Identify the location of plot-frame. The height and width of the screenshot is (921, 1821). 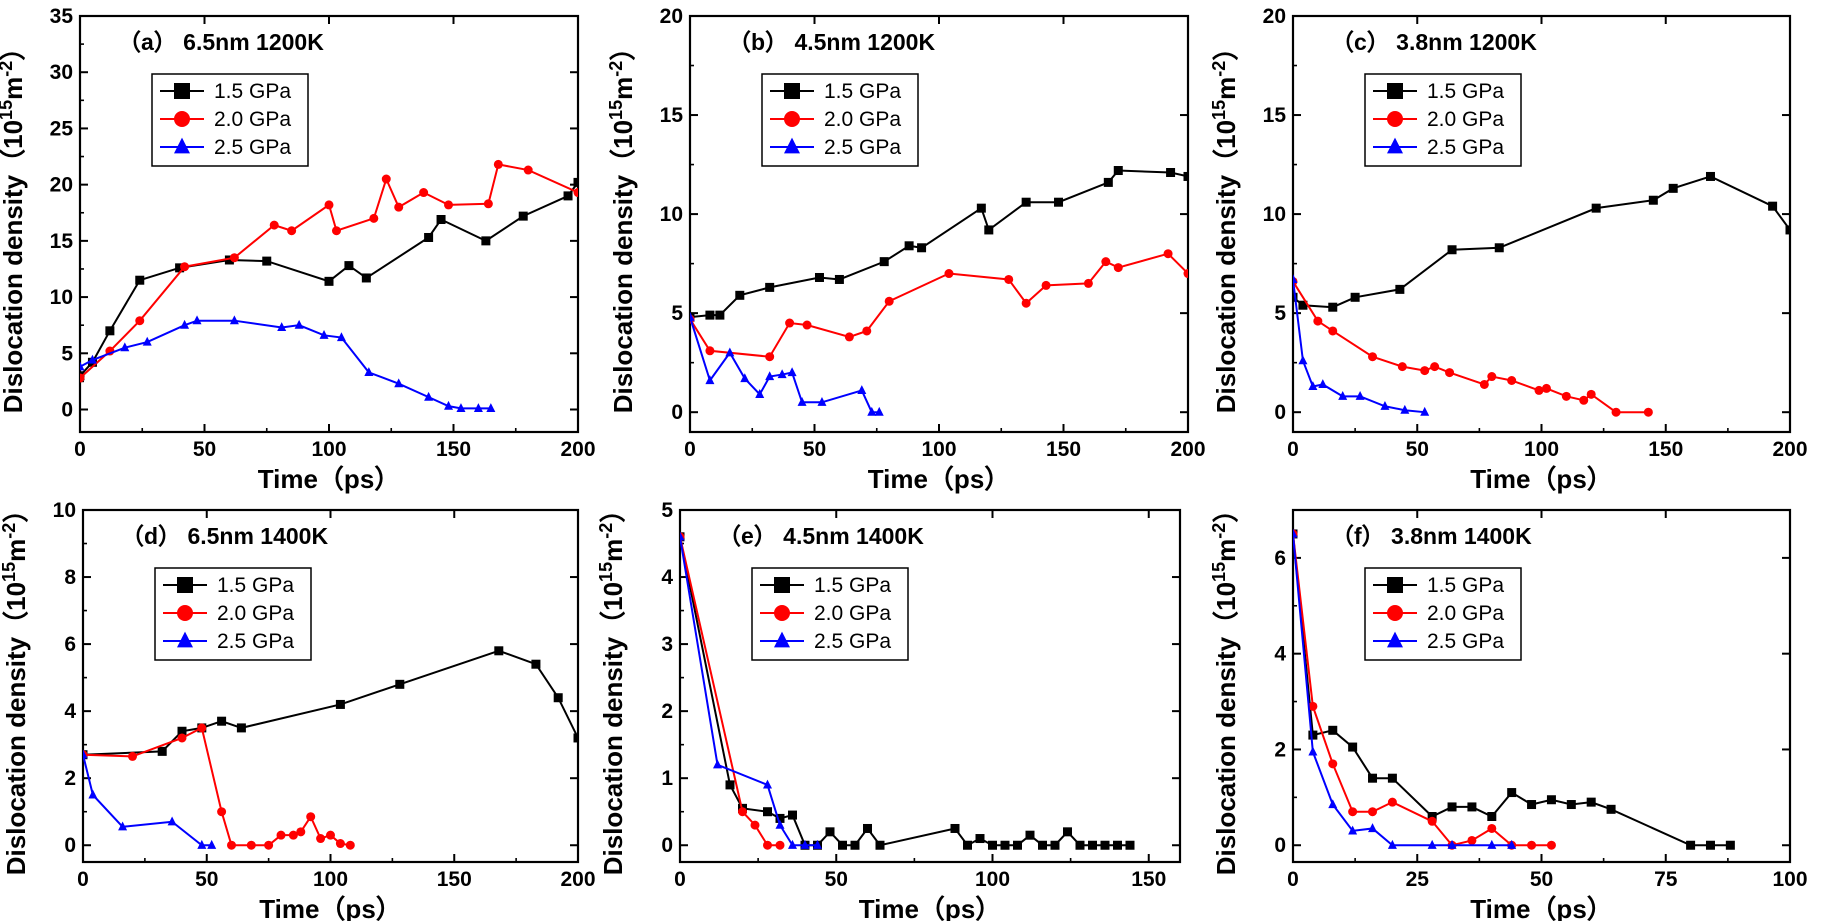
(930, 686).